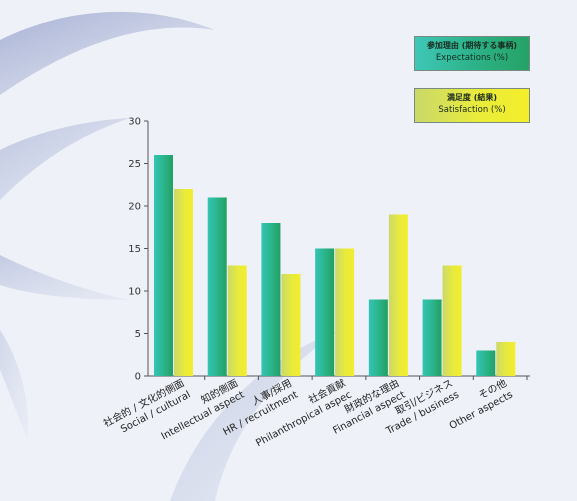  Describe the element at coordinates (472, 110) in the screenshot. I see `legend-satisfaction-en: Satisfaction (%)` at that location.